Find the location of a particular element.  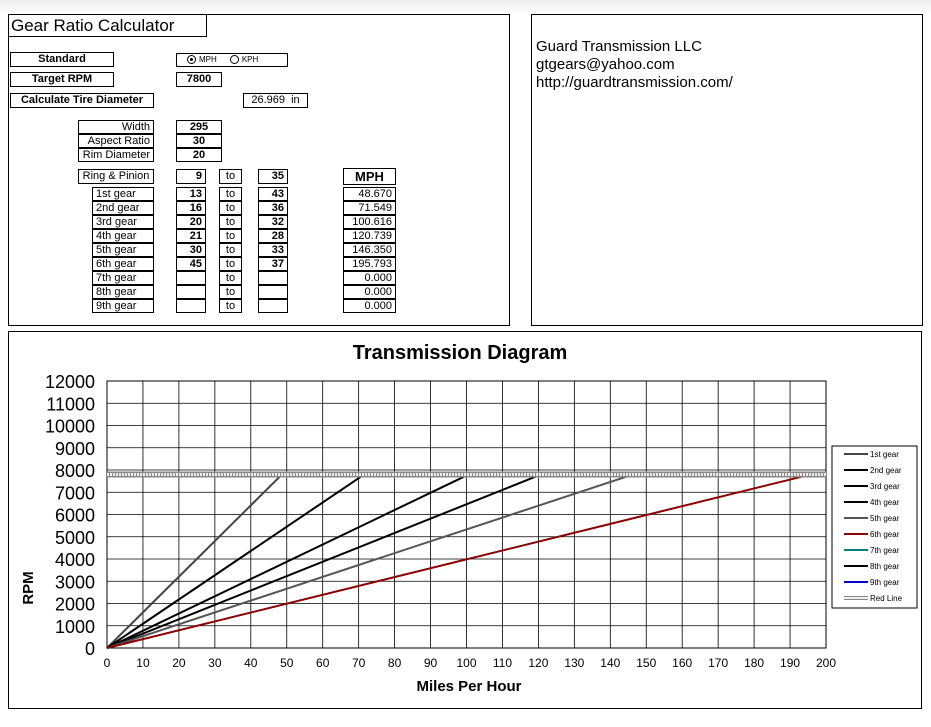

gear-label: 4th gear is located at coordinates (123, 236).